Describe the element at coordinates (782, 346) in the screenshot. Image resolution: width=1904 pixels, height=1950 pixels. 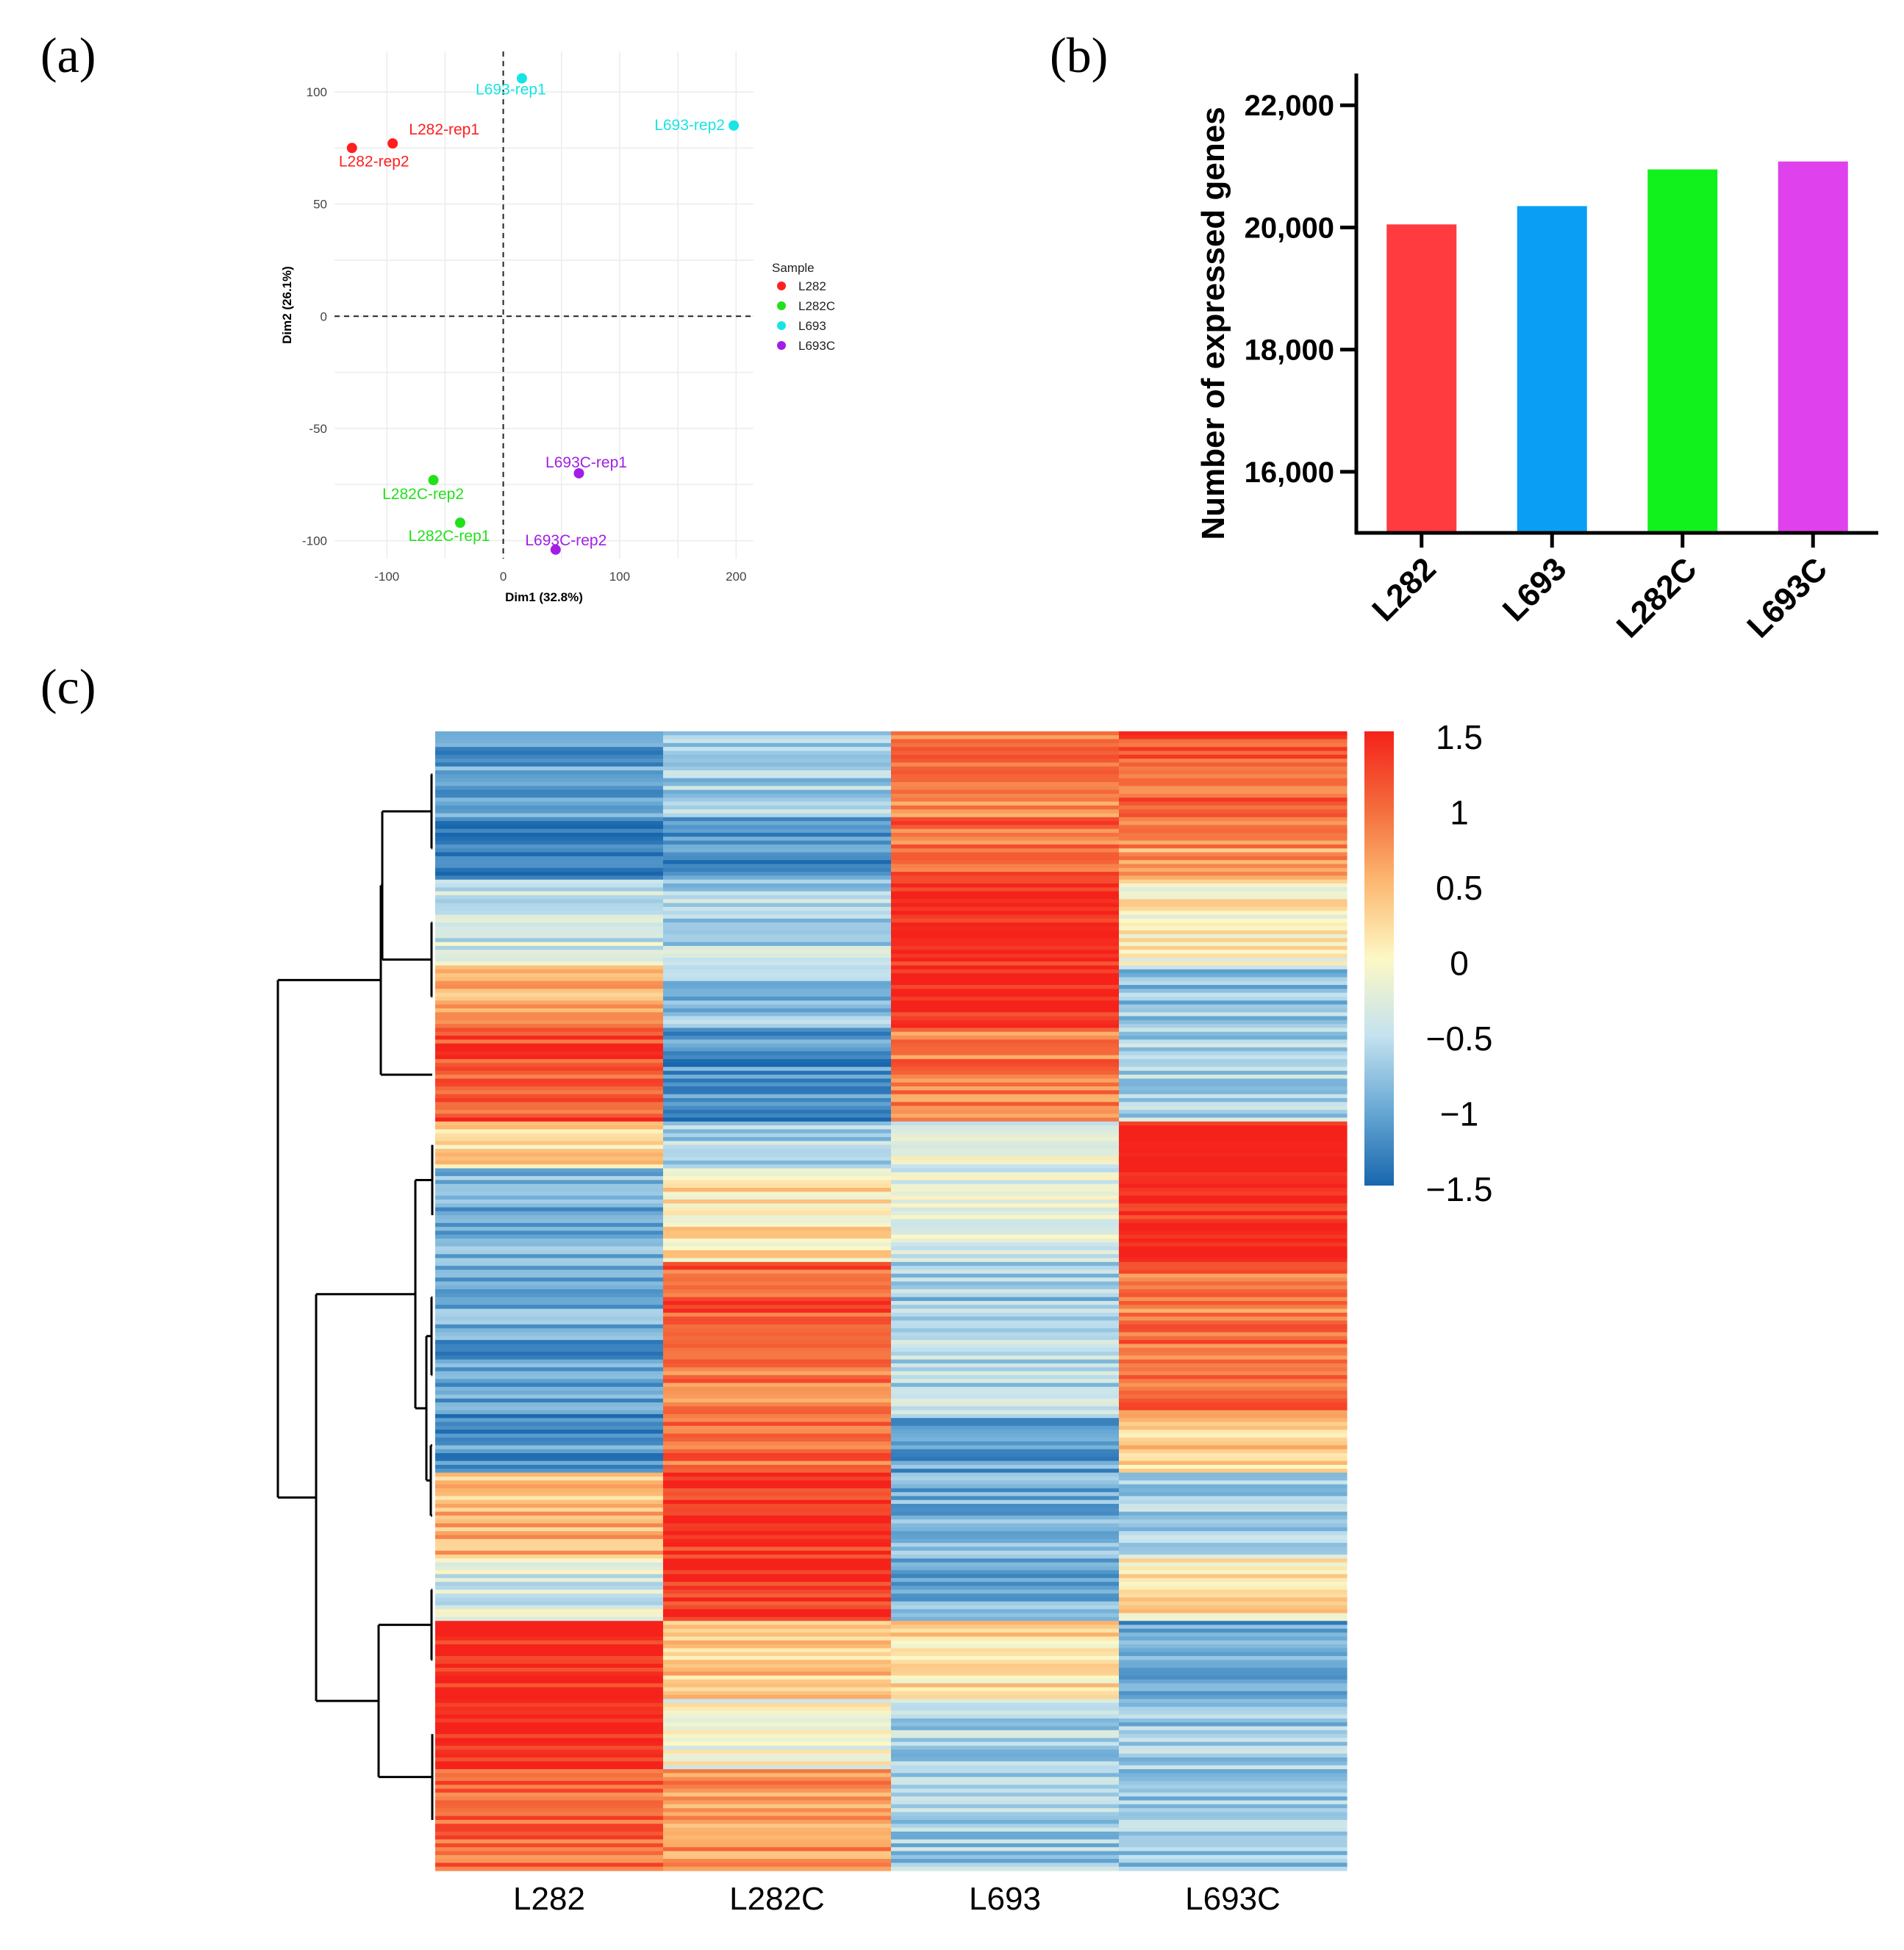
I see `legend-swatch` at that location.